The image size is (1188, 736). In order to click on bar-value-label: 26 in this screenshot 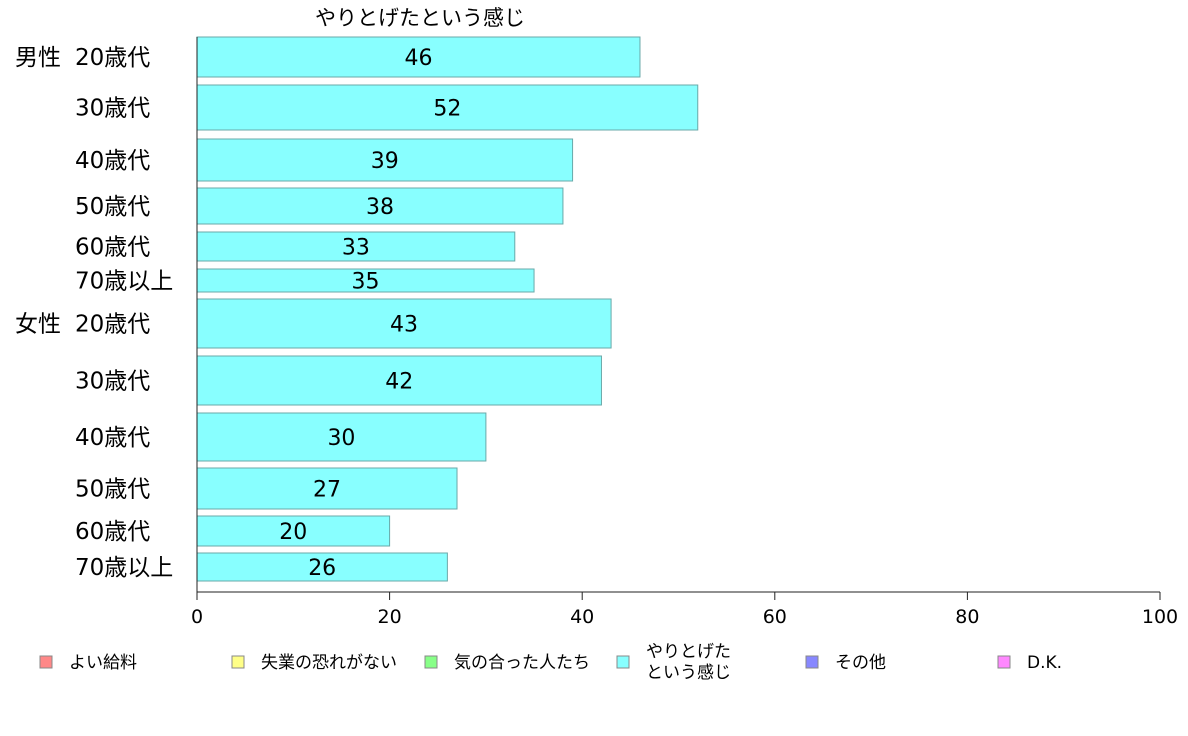, I will do `click(322, 568)`.